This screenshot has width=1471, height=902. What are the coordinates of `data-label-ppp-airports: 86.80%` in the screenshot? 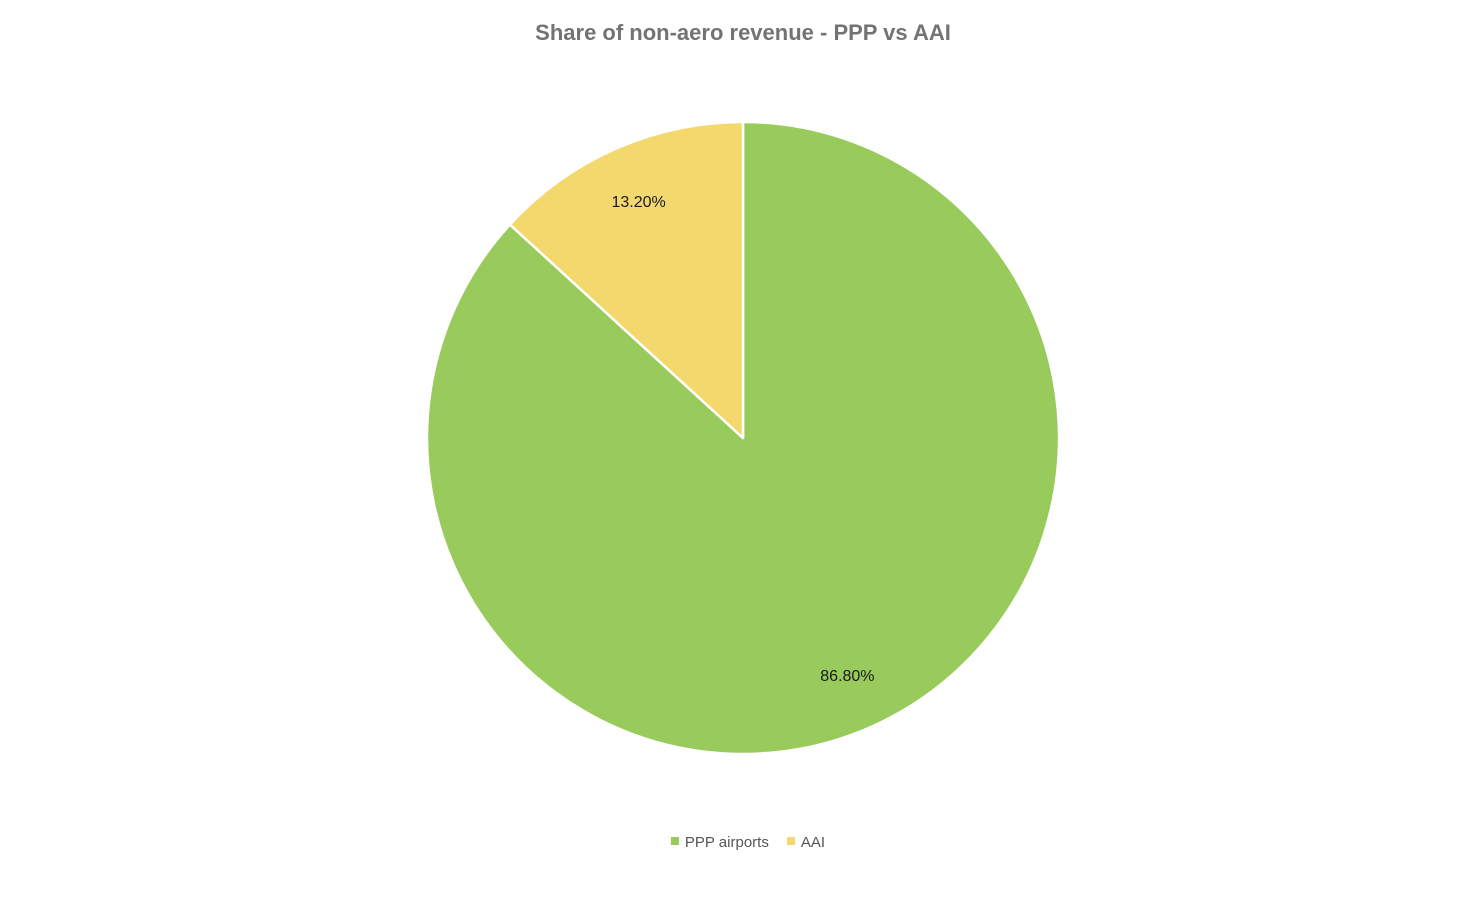 It's located at (847, 676).